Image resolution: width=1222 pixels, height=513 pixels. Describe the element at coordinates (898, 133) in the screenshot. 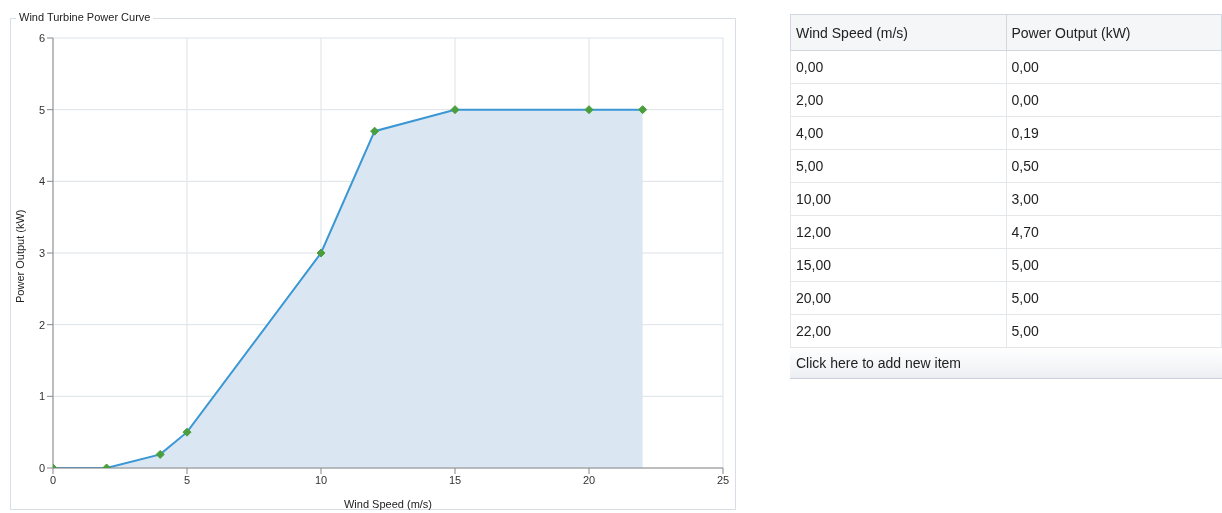

I see `text: 4,00` at that location.